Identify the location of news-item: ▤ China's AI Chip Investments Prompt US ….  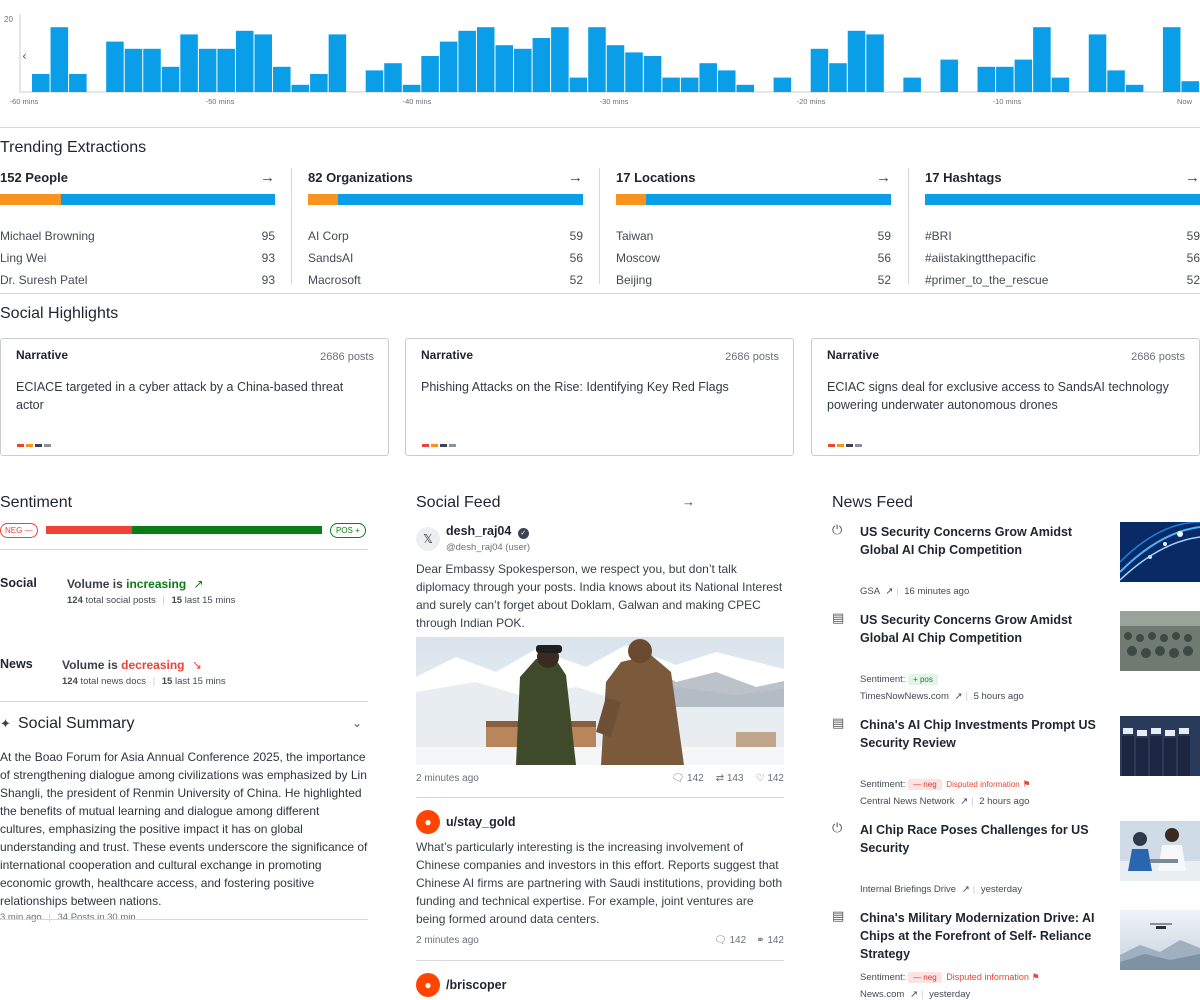
(1016, 762).